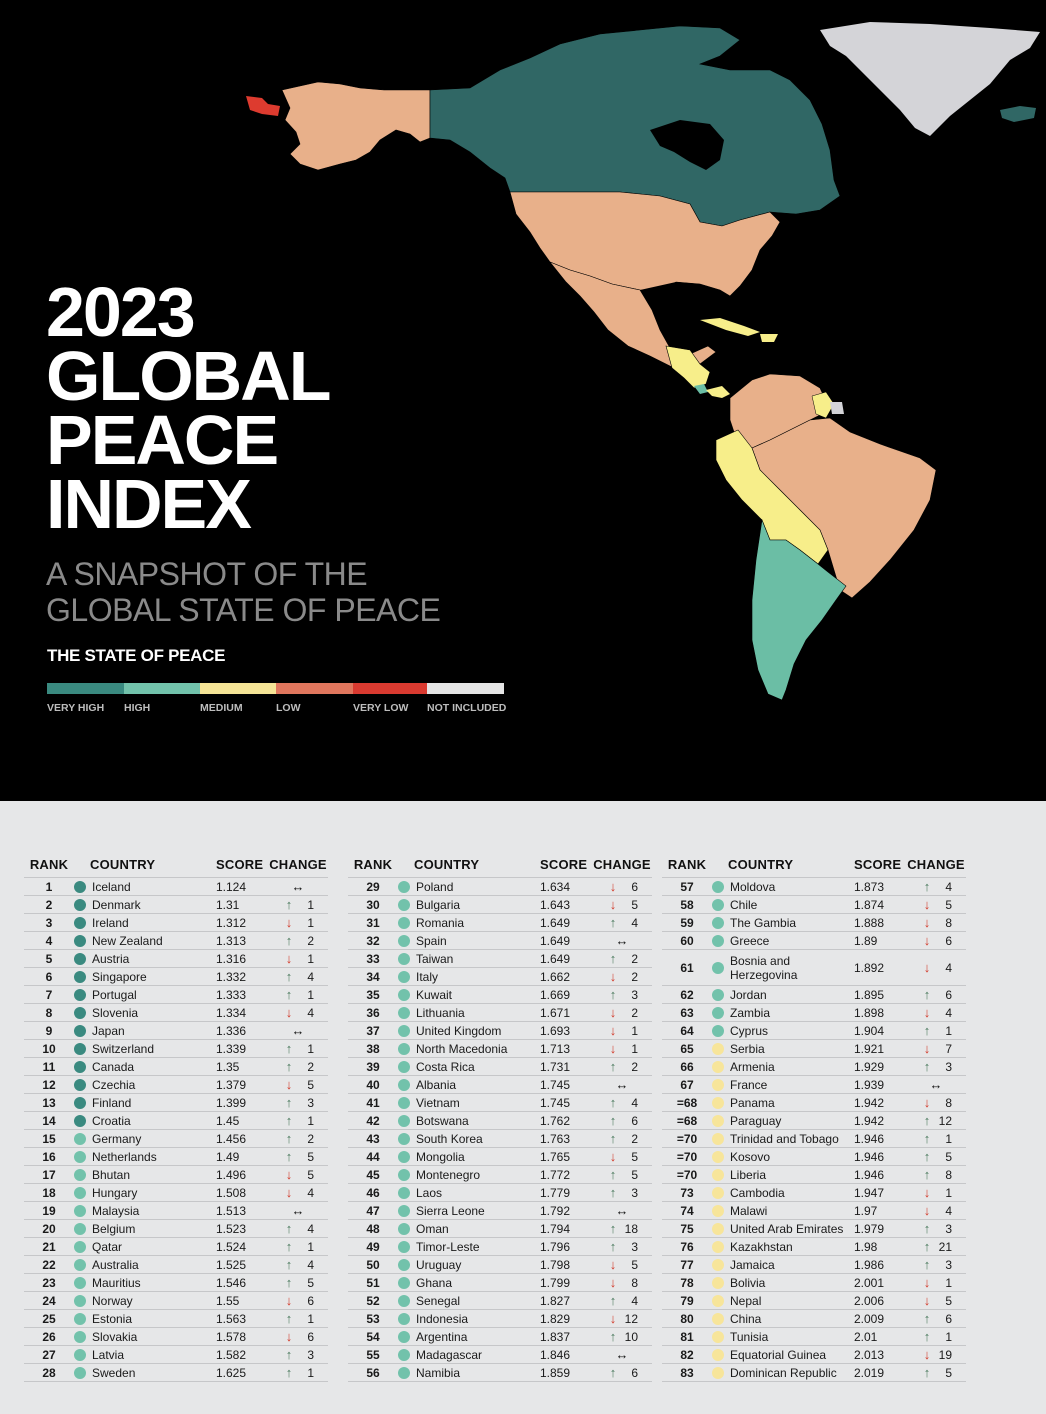  Describe the element at coordinates (176, 1264) in the screenshot. I see `table-row: 22 Australia 1.525 ↑ 4` at that location.